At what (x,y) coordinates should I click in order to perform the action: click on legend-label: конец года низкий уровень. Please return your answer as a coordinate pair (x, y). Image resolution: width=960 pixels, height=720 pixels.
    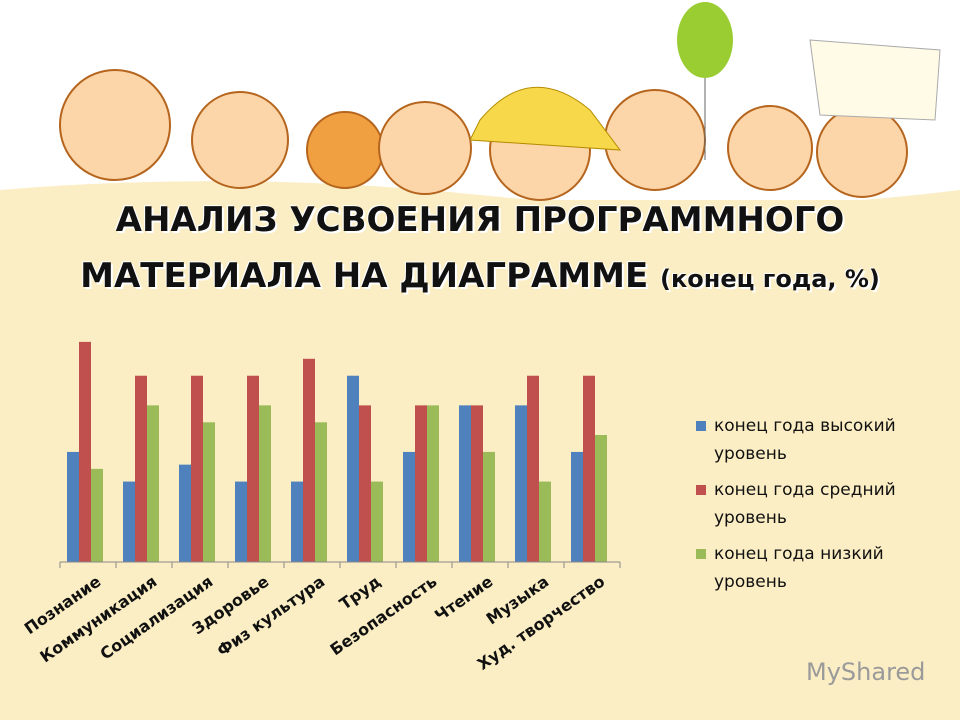
    Looking at the image, I should click on (799, 568).